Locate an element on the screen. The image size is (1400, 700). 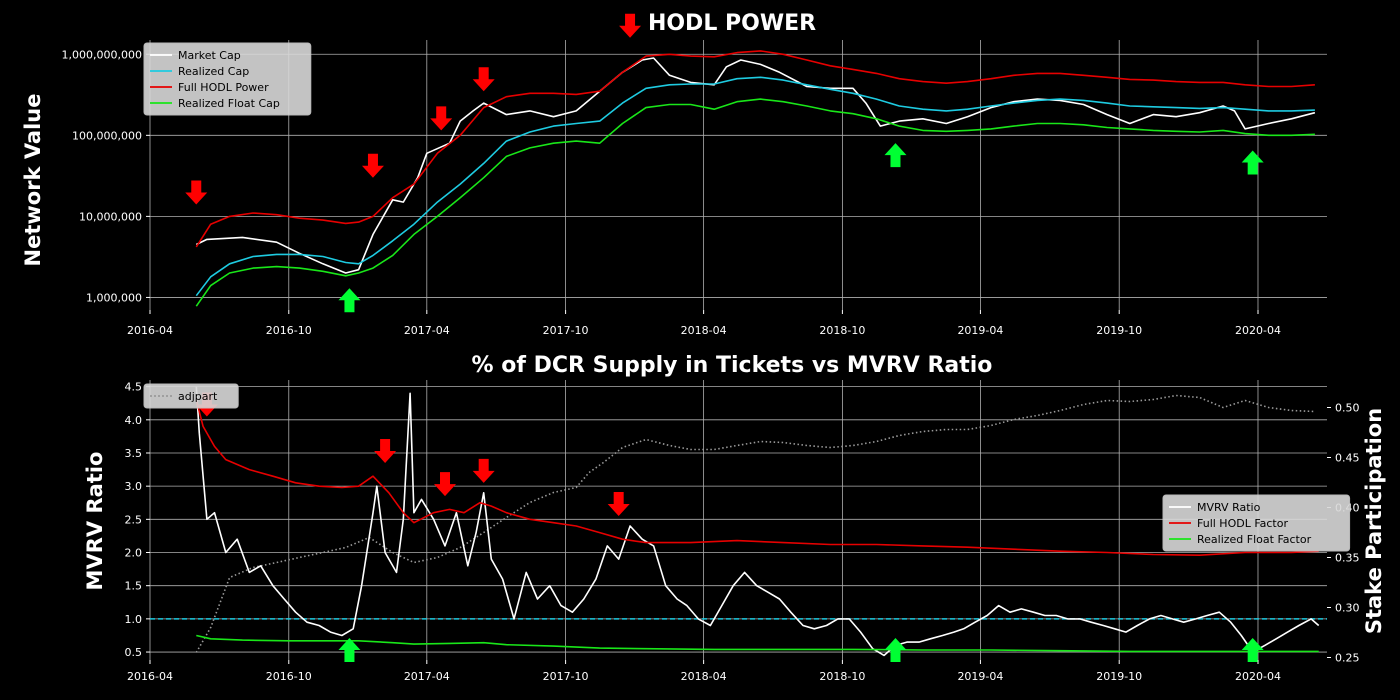
chart2-ytick-label-1.0: 1.0 is located at coordinates (134, 619).